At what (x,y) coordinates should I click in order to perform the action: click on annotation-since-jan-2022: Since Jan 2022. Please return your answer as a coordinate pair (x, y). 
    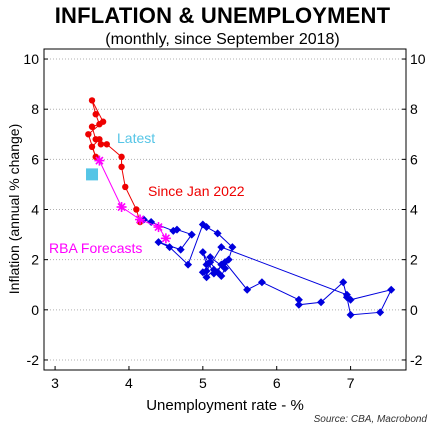
    Looking at the image, I should click on (196, 191).